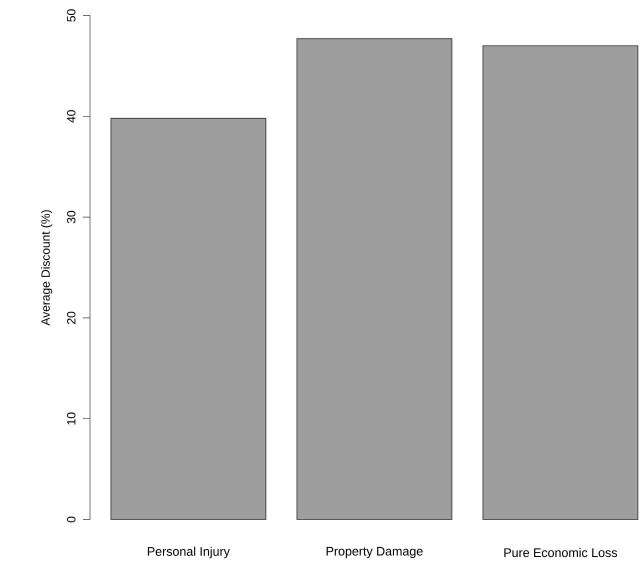 Image resolution: width=643 pixels, height=563 pixels. What do you see at coordinates (46, 268) in the screenshot?
I see `y-axis-title: Average Discount (%)` at bounding box center [46, 268].